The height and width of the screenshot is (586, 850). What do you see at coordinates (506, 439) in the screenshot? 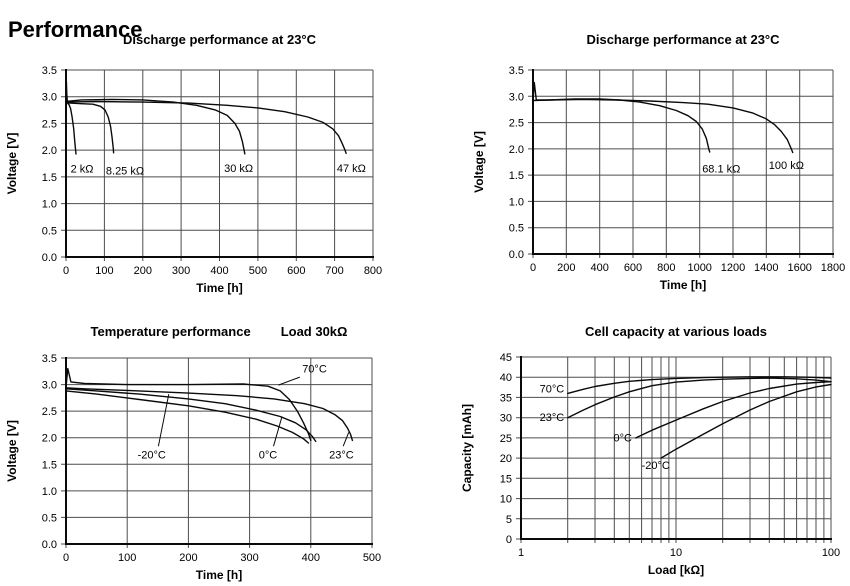
I see `y-tick-label: 25` at bounding box center [506, 439].